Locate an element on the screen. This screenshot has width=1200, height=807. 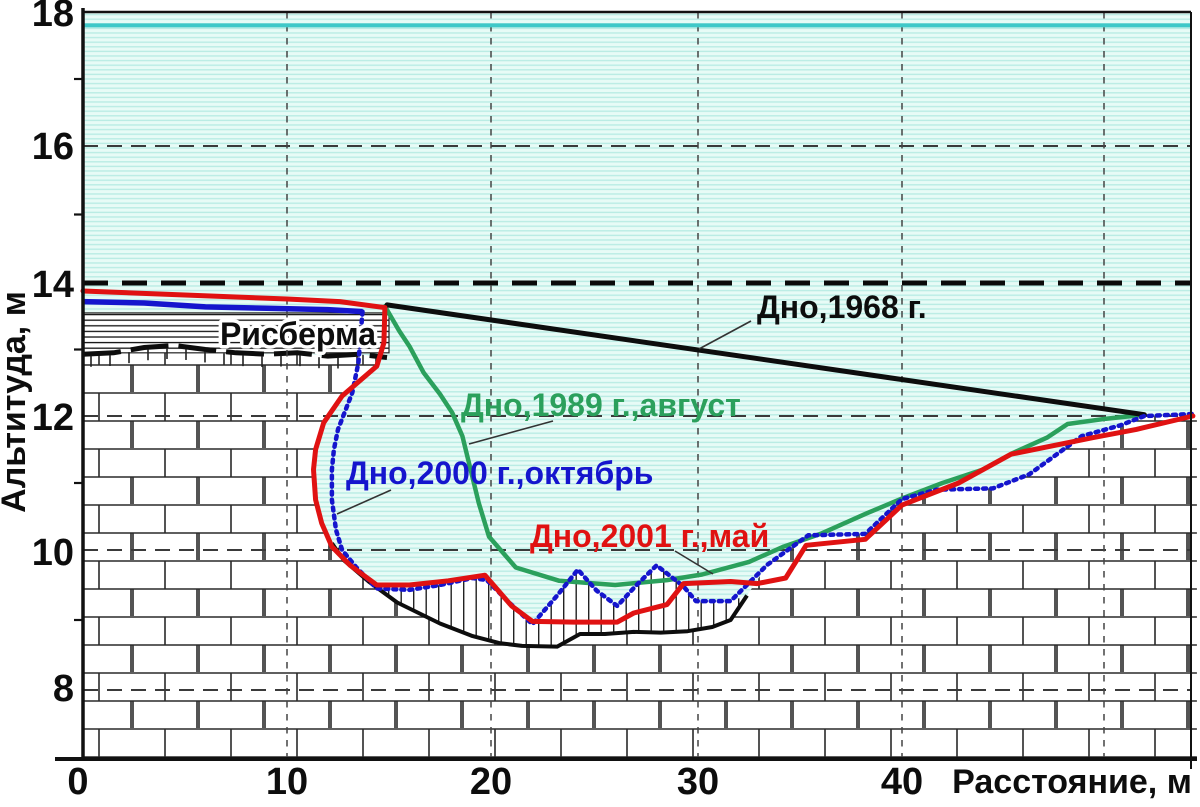
line-bed-2000-apron is located at coordinates (222, 306).